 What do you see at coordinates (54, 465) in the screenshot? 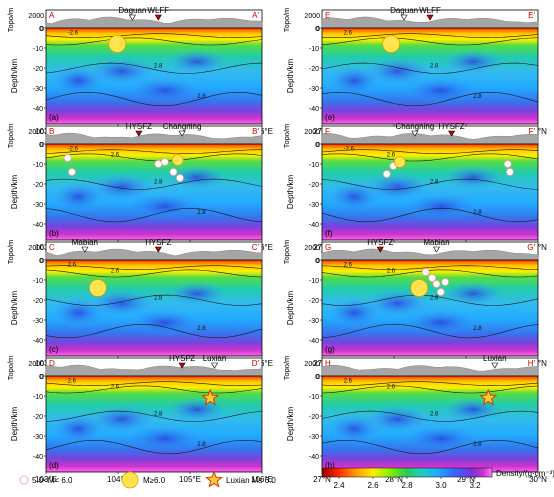
I see `panel-letter: (d)` at bounding box center [54, 465].